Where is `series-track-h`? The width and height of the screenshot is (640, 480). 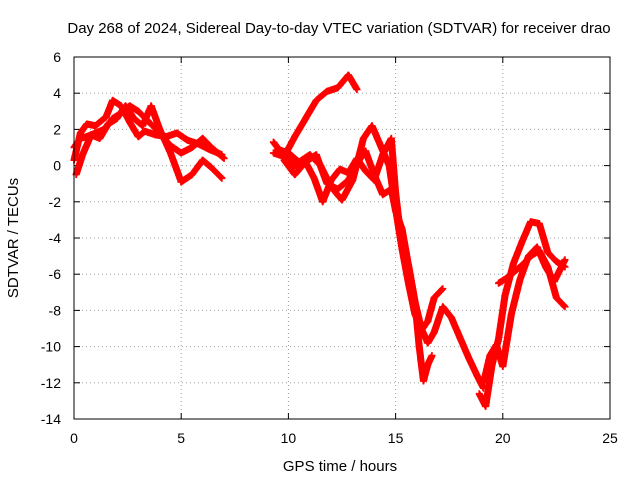 series-track-h is located at coordinates (522, 314).